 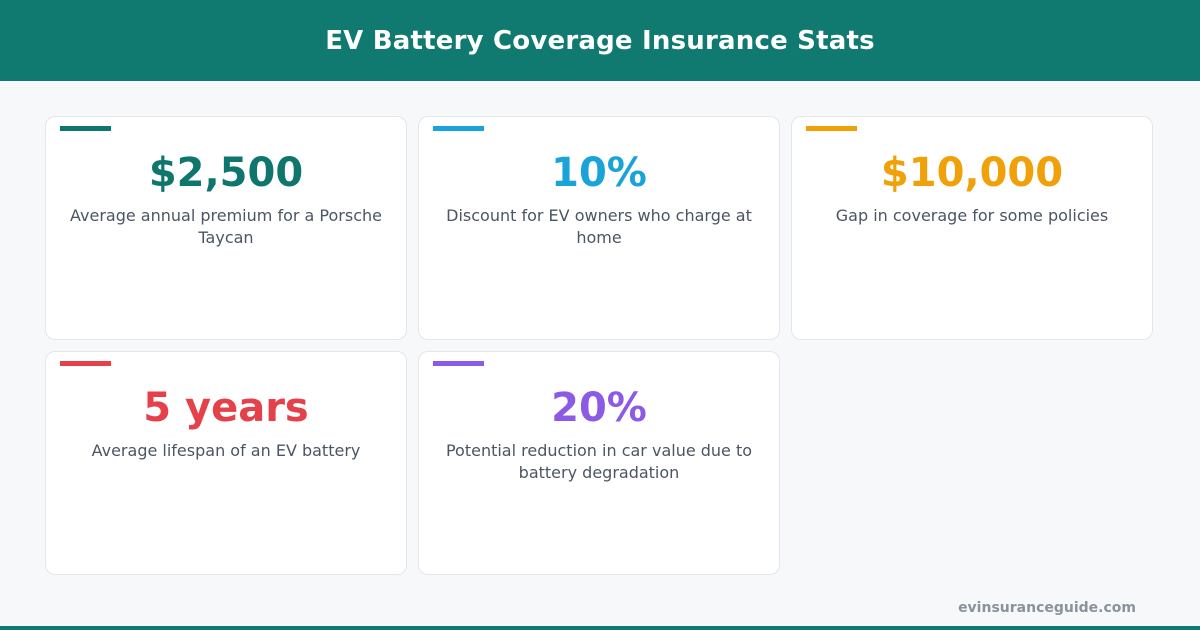 I want to click on site-url: evinsuranceguide.com, so click(x=1047, y=608).